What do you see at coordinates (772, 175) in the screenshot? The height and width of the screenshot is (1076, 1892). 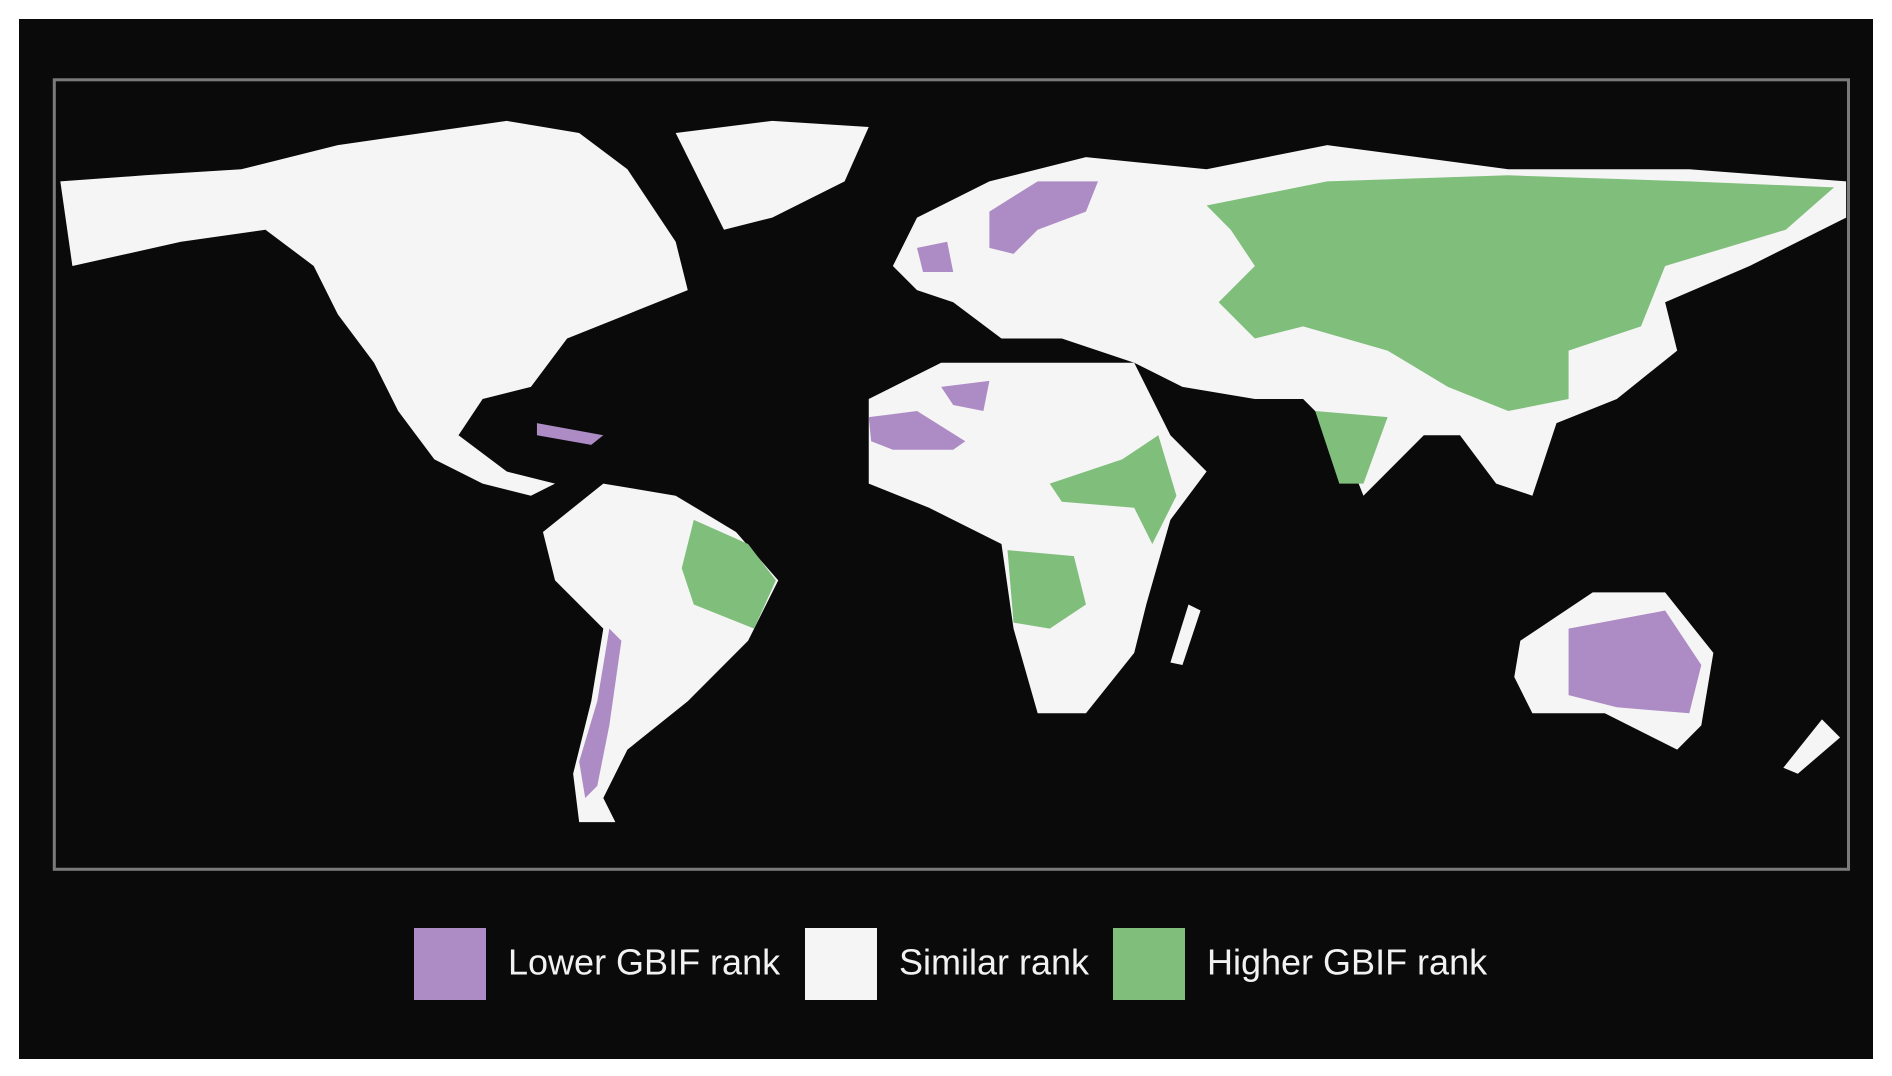 I see `greenland` at bounding box center [772, 175].